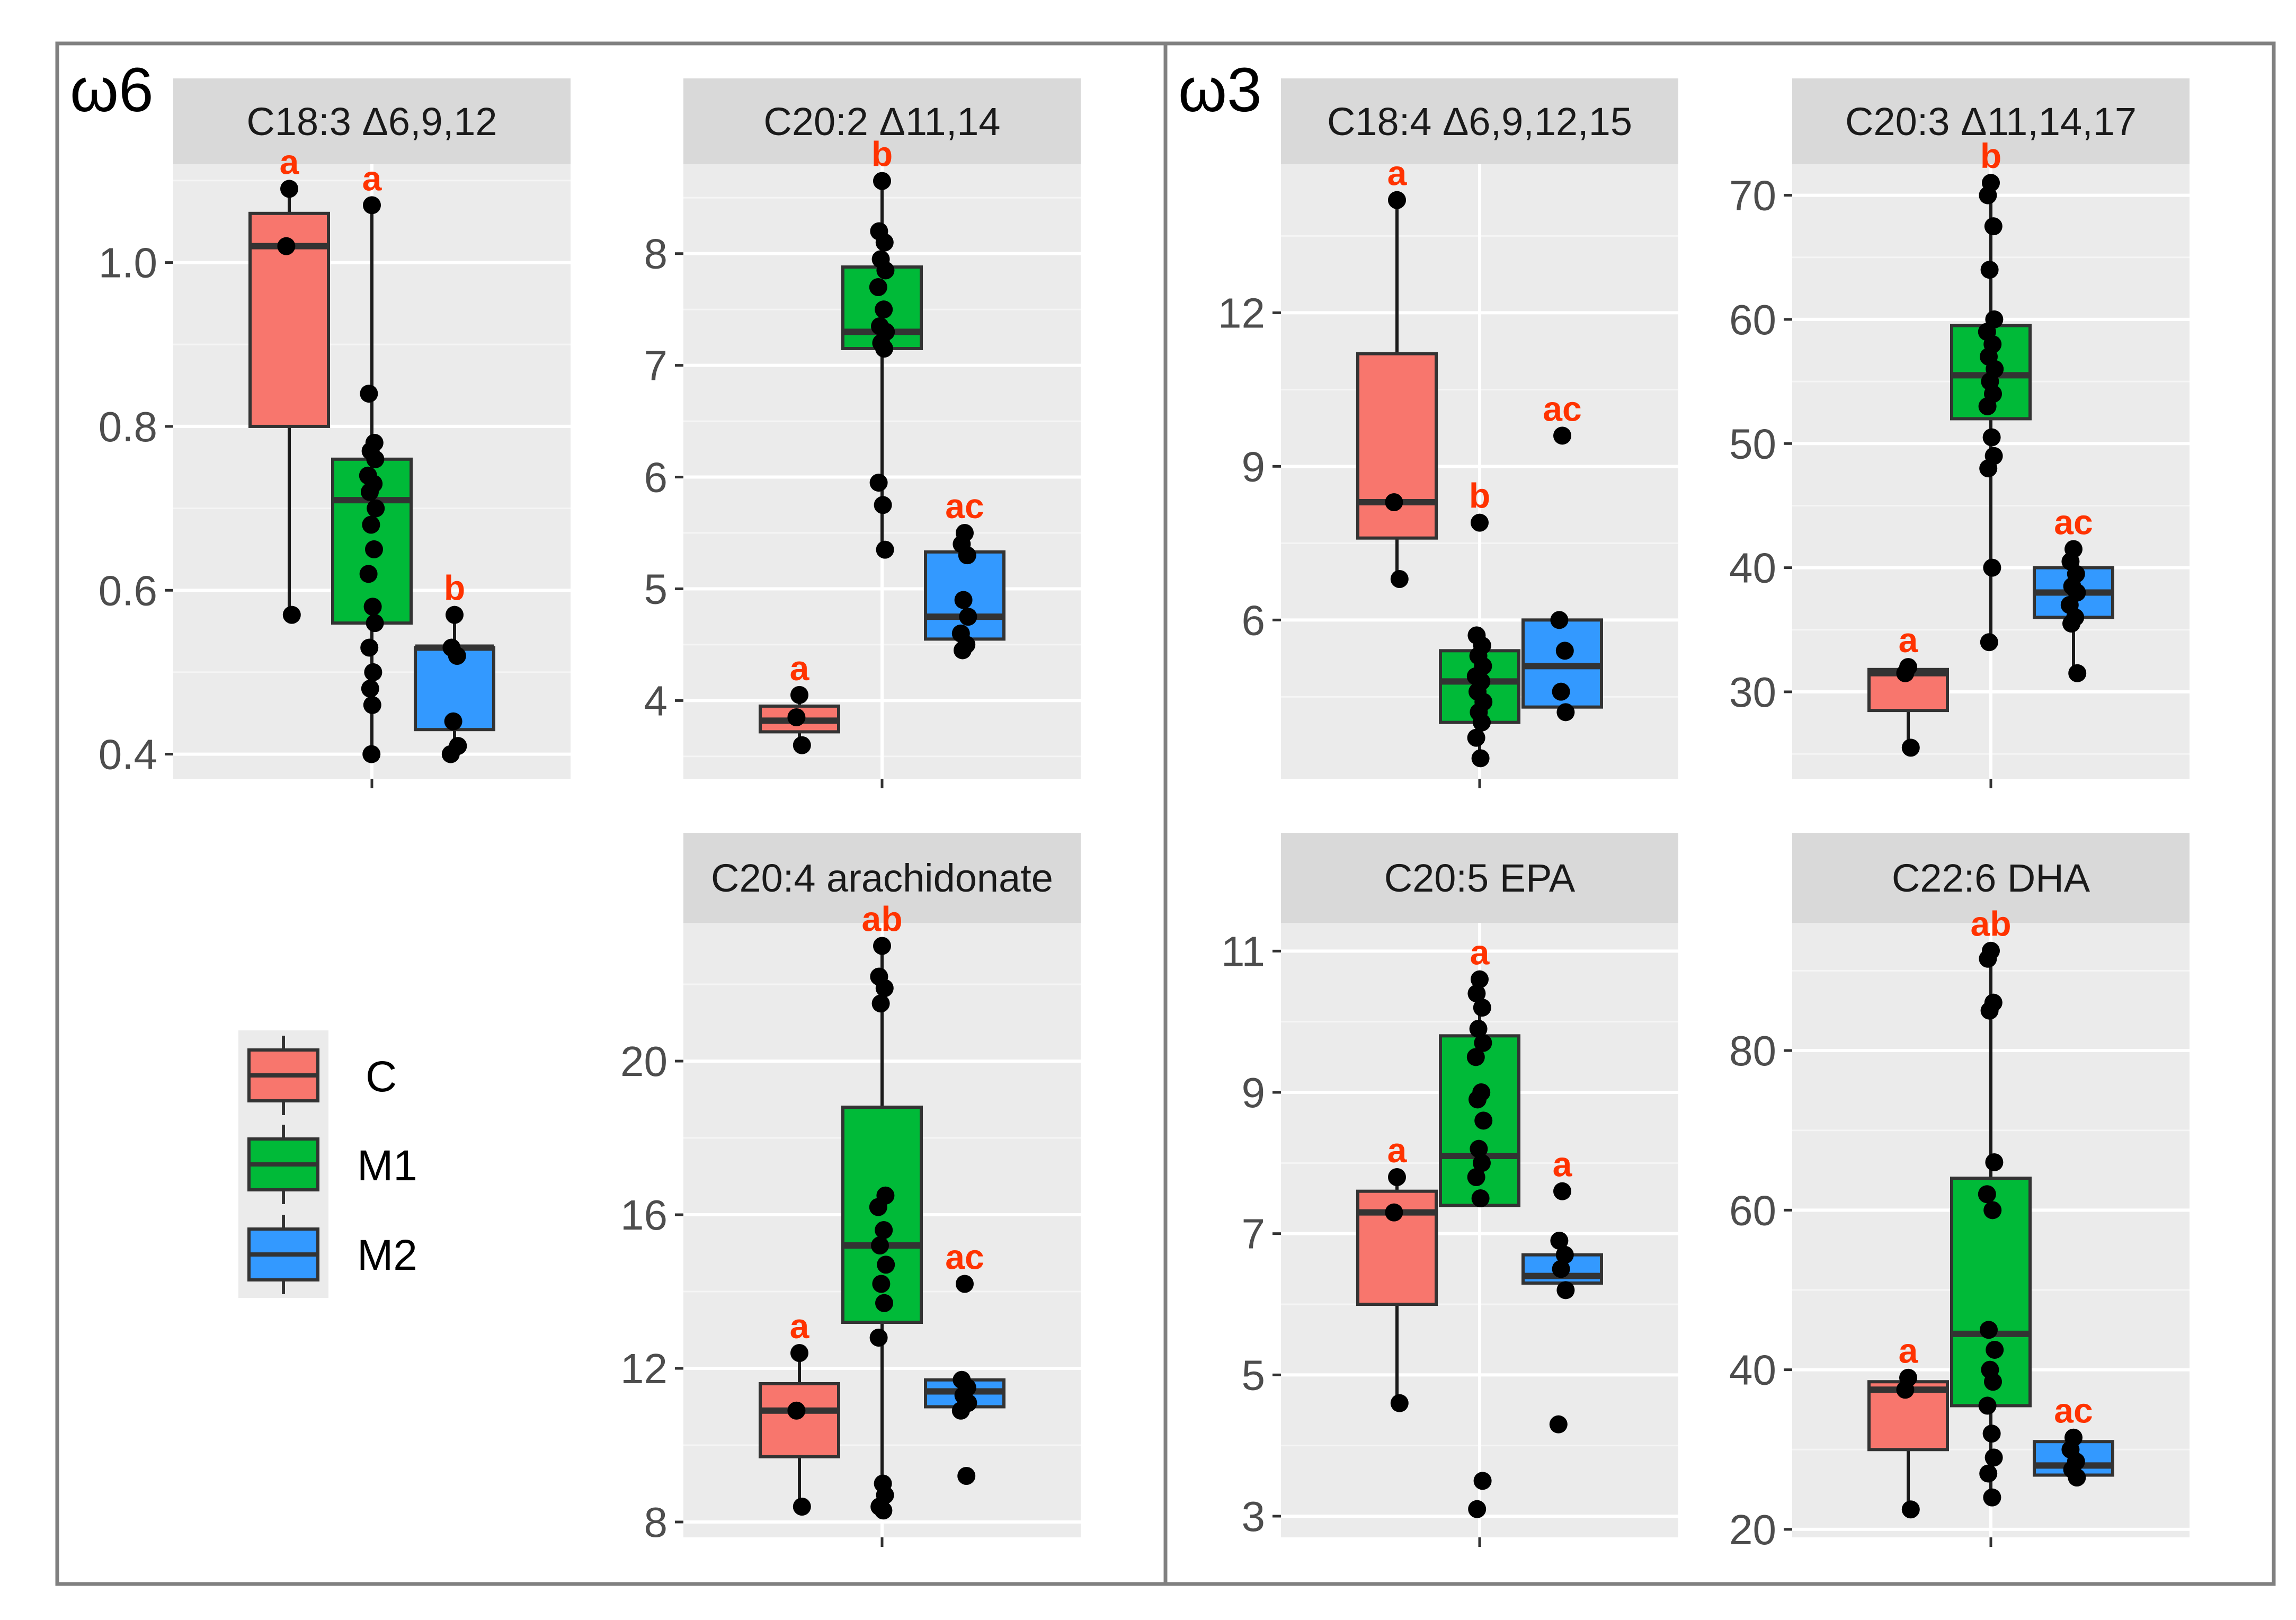 This screenshot has width=2296, height=1620. I want to click on y-tick-label: 70, so click(1753, 195).